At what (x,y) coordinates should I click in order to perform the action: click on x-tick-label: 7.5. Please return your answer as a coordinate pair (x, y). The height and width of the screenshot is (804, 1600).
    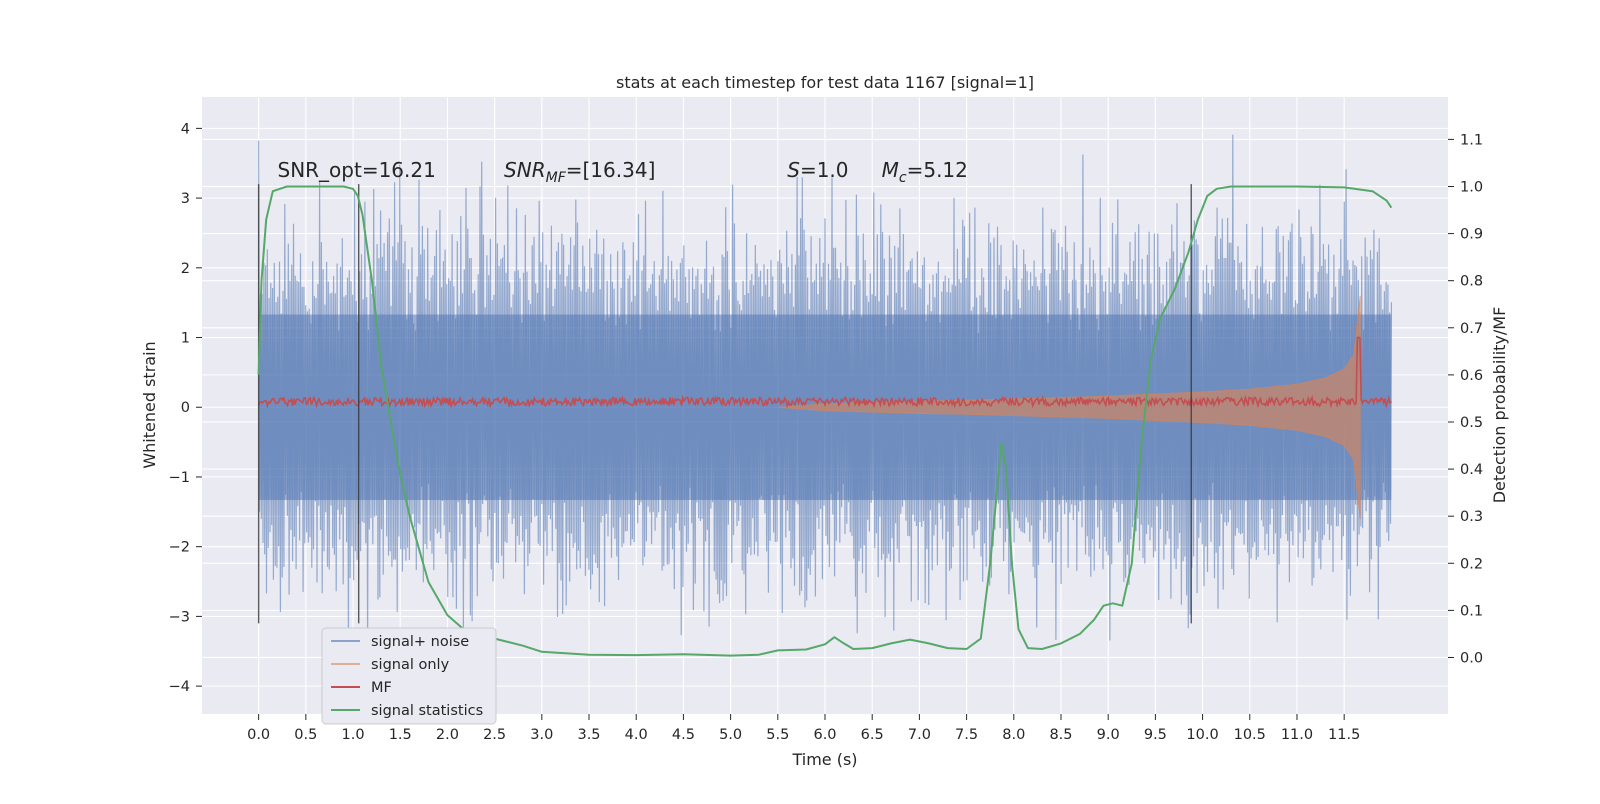
    Looking at the image, I should click on (966, 735).